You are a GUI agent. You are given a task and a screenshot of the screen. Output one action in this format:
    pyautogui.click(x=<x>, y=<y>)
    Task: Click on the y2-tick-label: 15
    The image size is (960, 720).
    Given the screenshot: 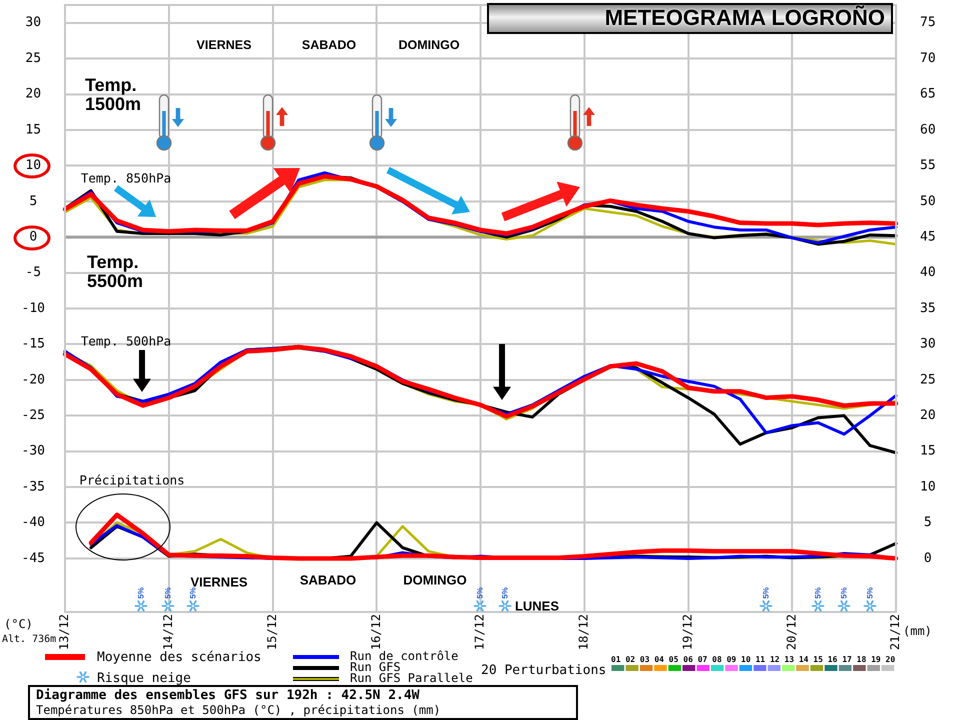 What is the action you would take?
    pyautogui.click(x=928, y=451)
    